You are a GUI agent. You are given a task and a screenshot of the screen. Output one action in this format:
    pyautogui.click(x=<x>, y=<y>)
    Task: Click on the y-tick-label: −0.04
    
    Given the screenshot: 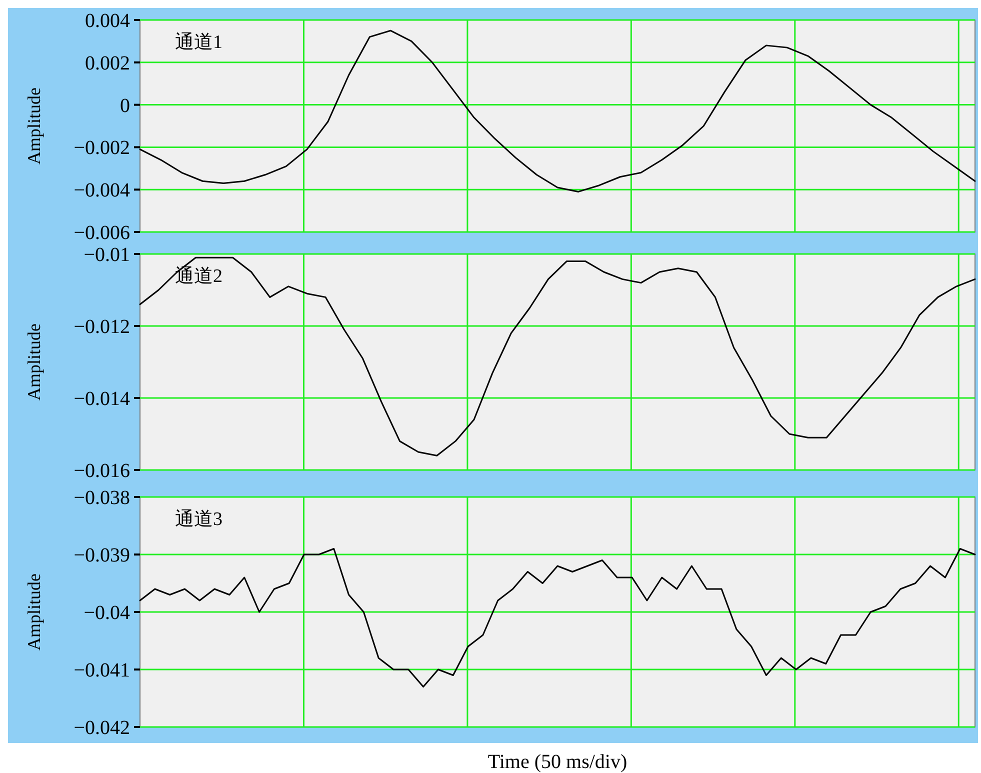 What is the action you would take?
    pyautogui.click(x=107, y=613)
    